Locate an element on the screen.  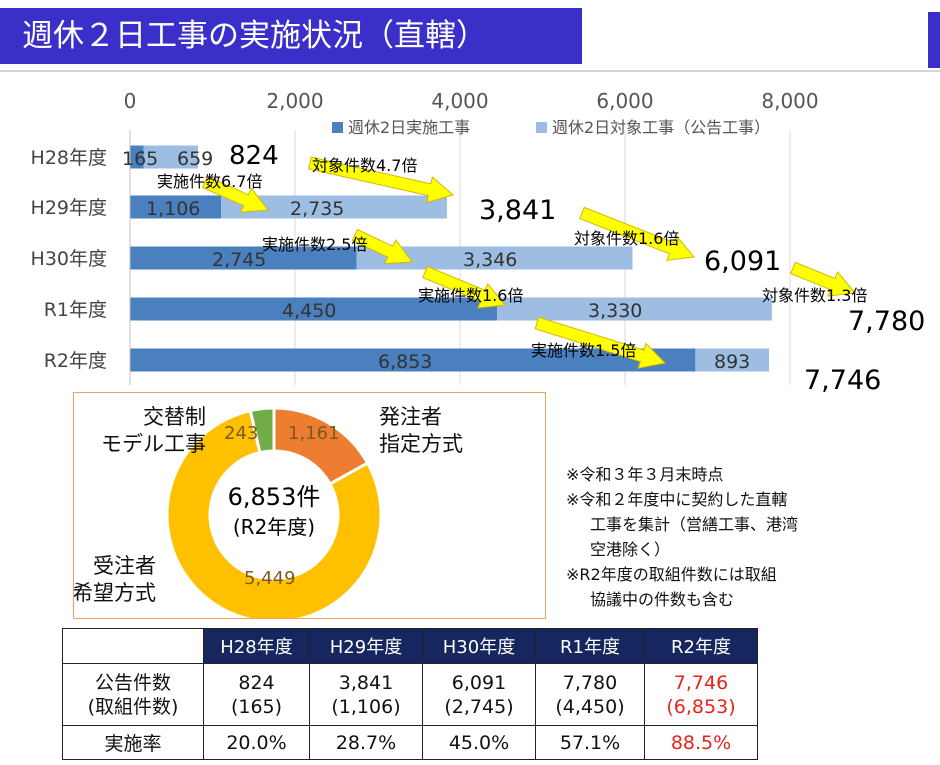
note-line: ※R2年度の取組件数には取組 is located at coordinates (671, 574).